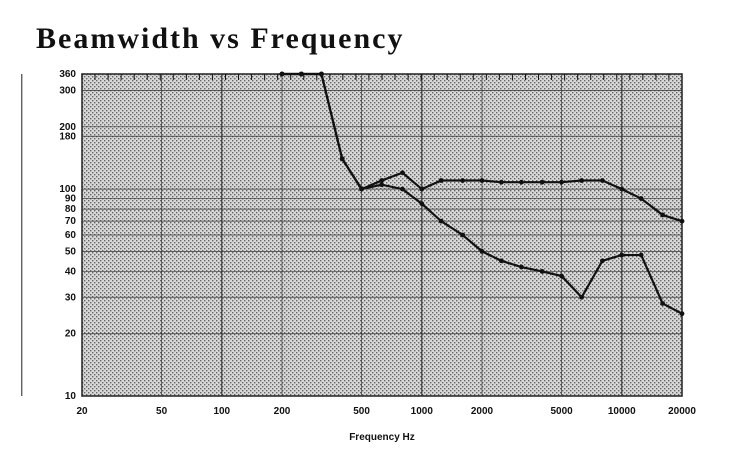 The width and height of the screenshot is (753, 466). Describe the element at coordinates (71, 396) in the screenshot. I see `y-tick-label: 10` at that location.